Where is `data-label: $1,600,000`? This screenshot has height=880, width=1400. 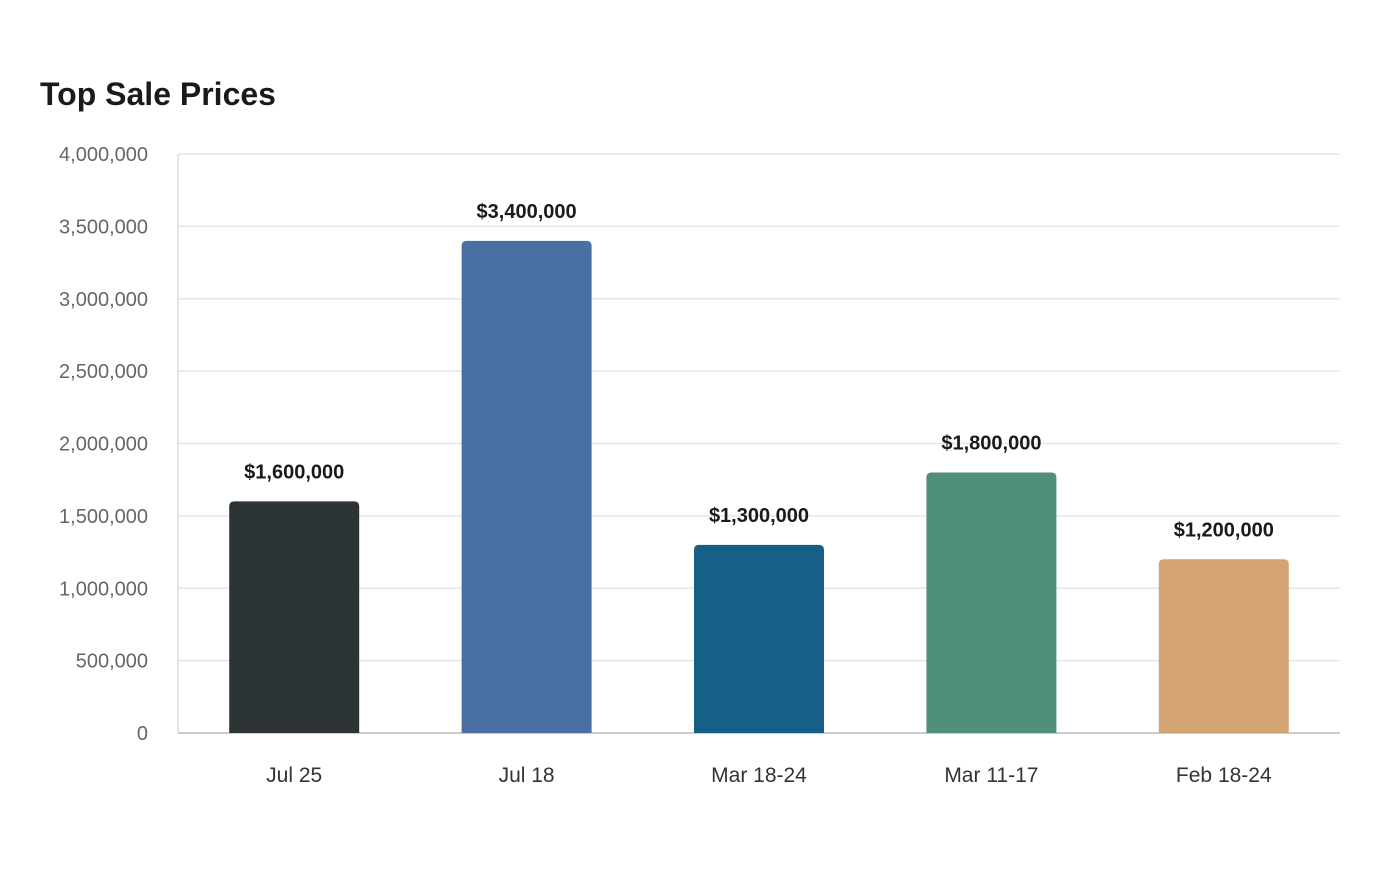 data-label: $1,600,000 is located at coordinates (294, 472).